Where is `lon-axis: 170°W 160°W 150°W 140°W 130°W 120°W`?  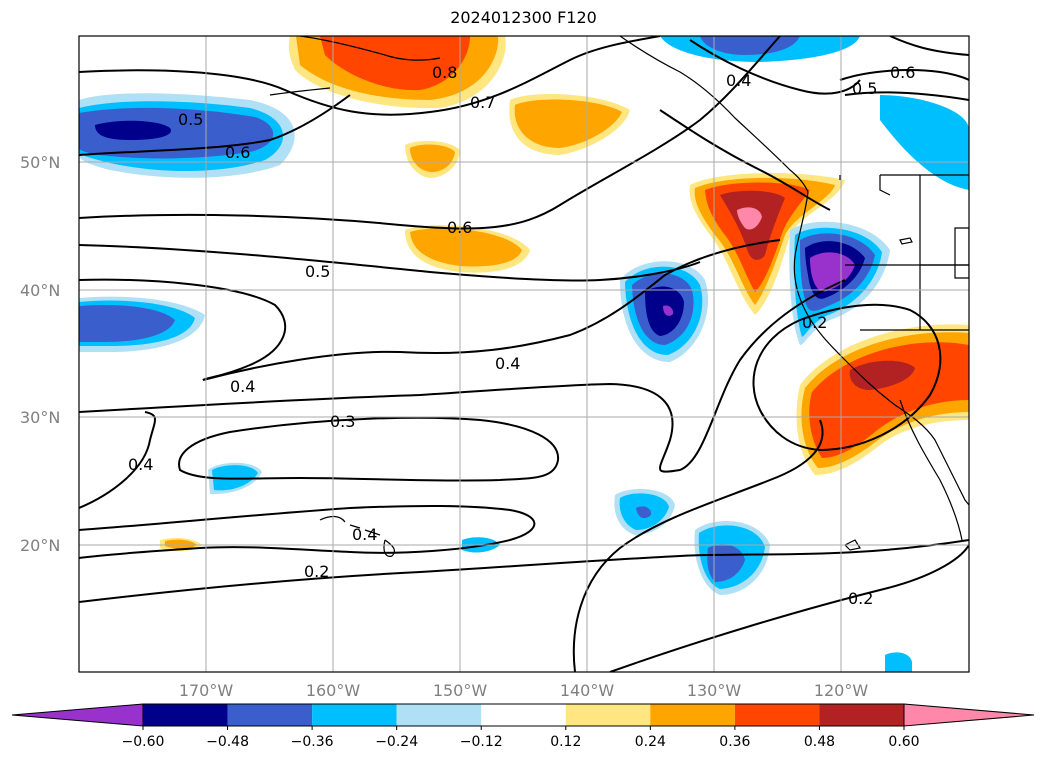
lon-axis: 170°W 160°W 150°W 140°W 130°W 120°W is located at coordinates (524, 690).